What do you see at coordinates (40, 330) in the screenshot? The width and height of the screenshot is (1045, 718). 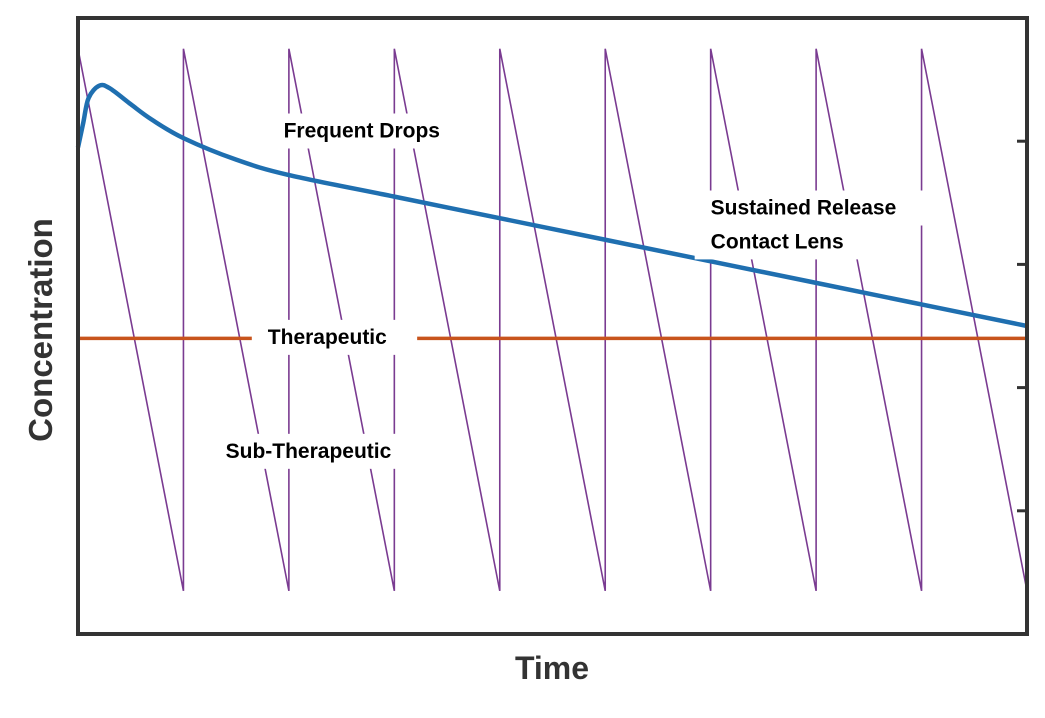 I see `y-axis-label: Concentration` at bounding box center [40, 330].